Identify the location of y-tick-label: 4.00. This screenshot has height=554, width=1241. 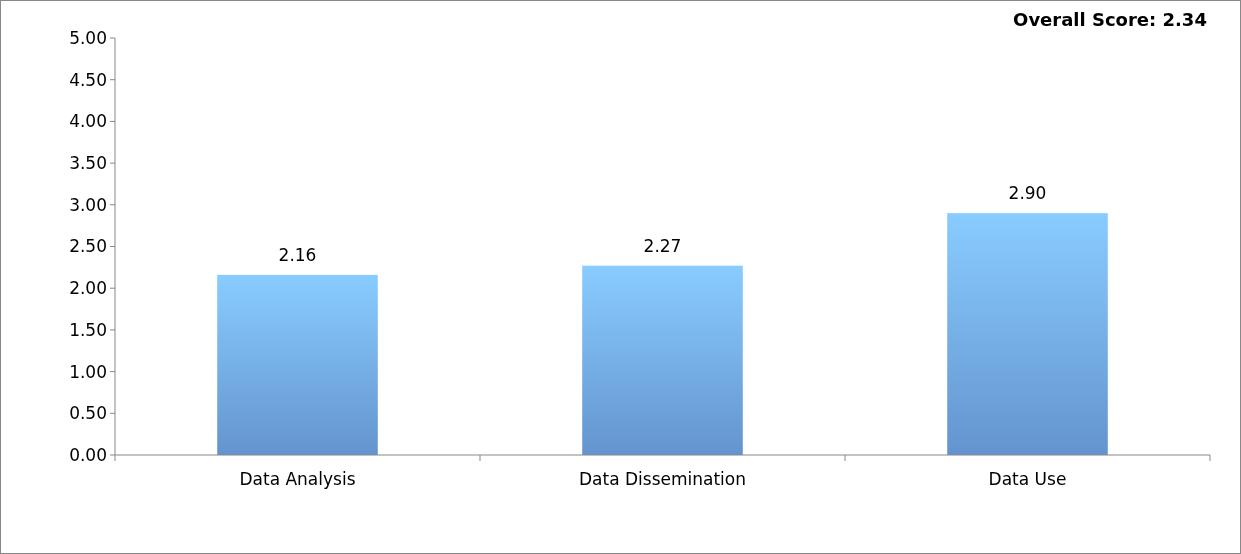
(88, 121).